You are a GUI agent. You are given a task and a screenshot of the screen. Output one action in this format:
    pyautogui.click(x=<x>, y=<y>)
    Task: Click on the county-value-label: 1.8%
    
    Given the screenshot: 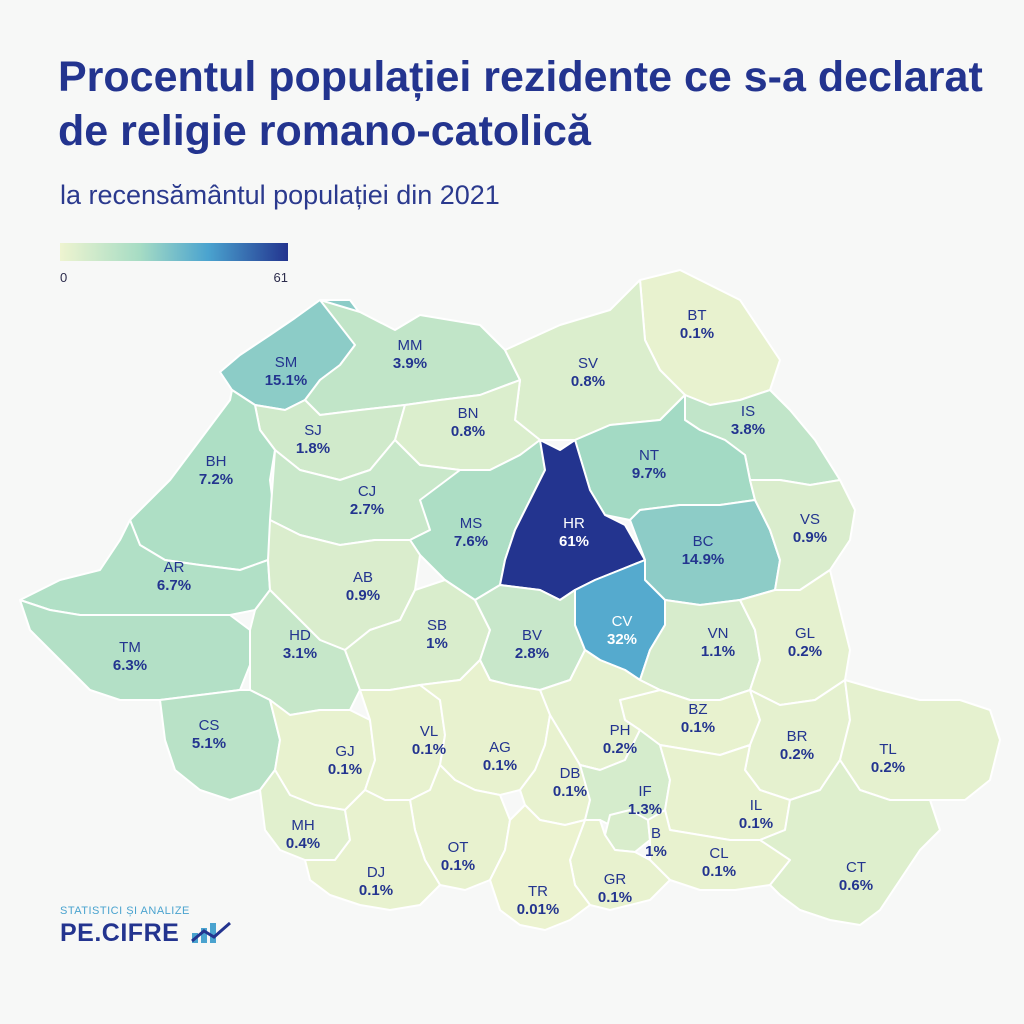 What is the action you would take?
    pyautogui.click(x=313, y=448)
    